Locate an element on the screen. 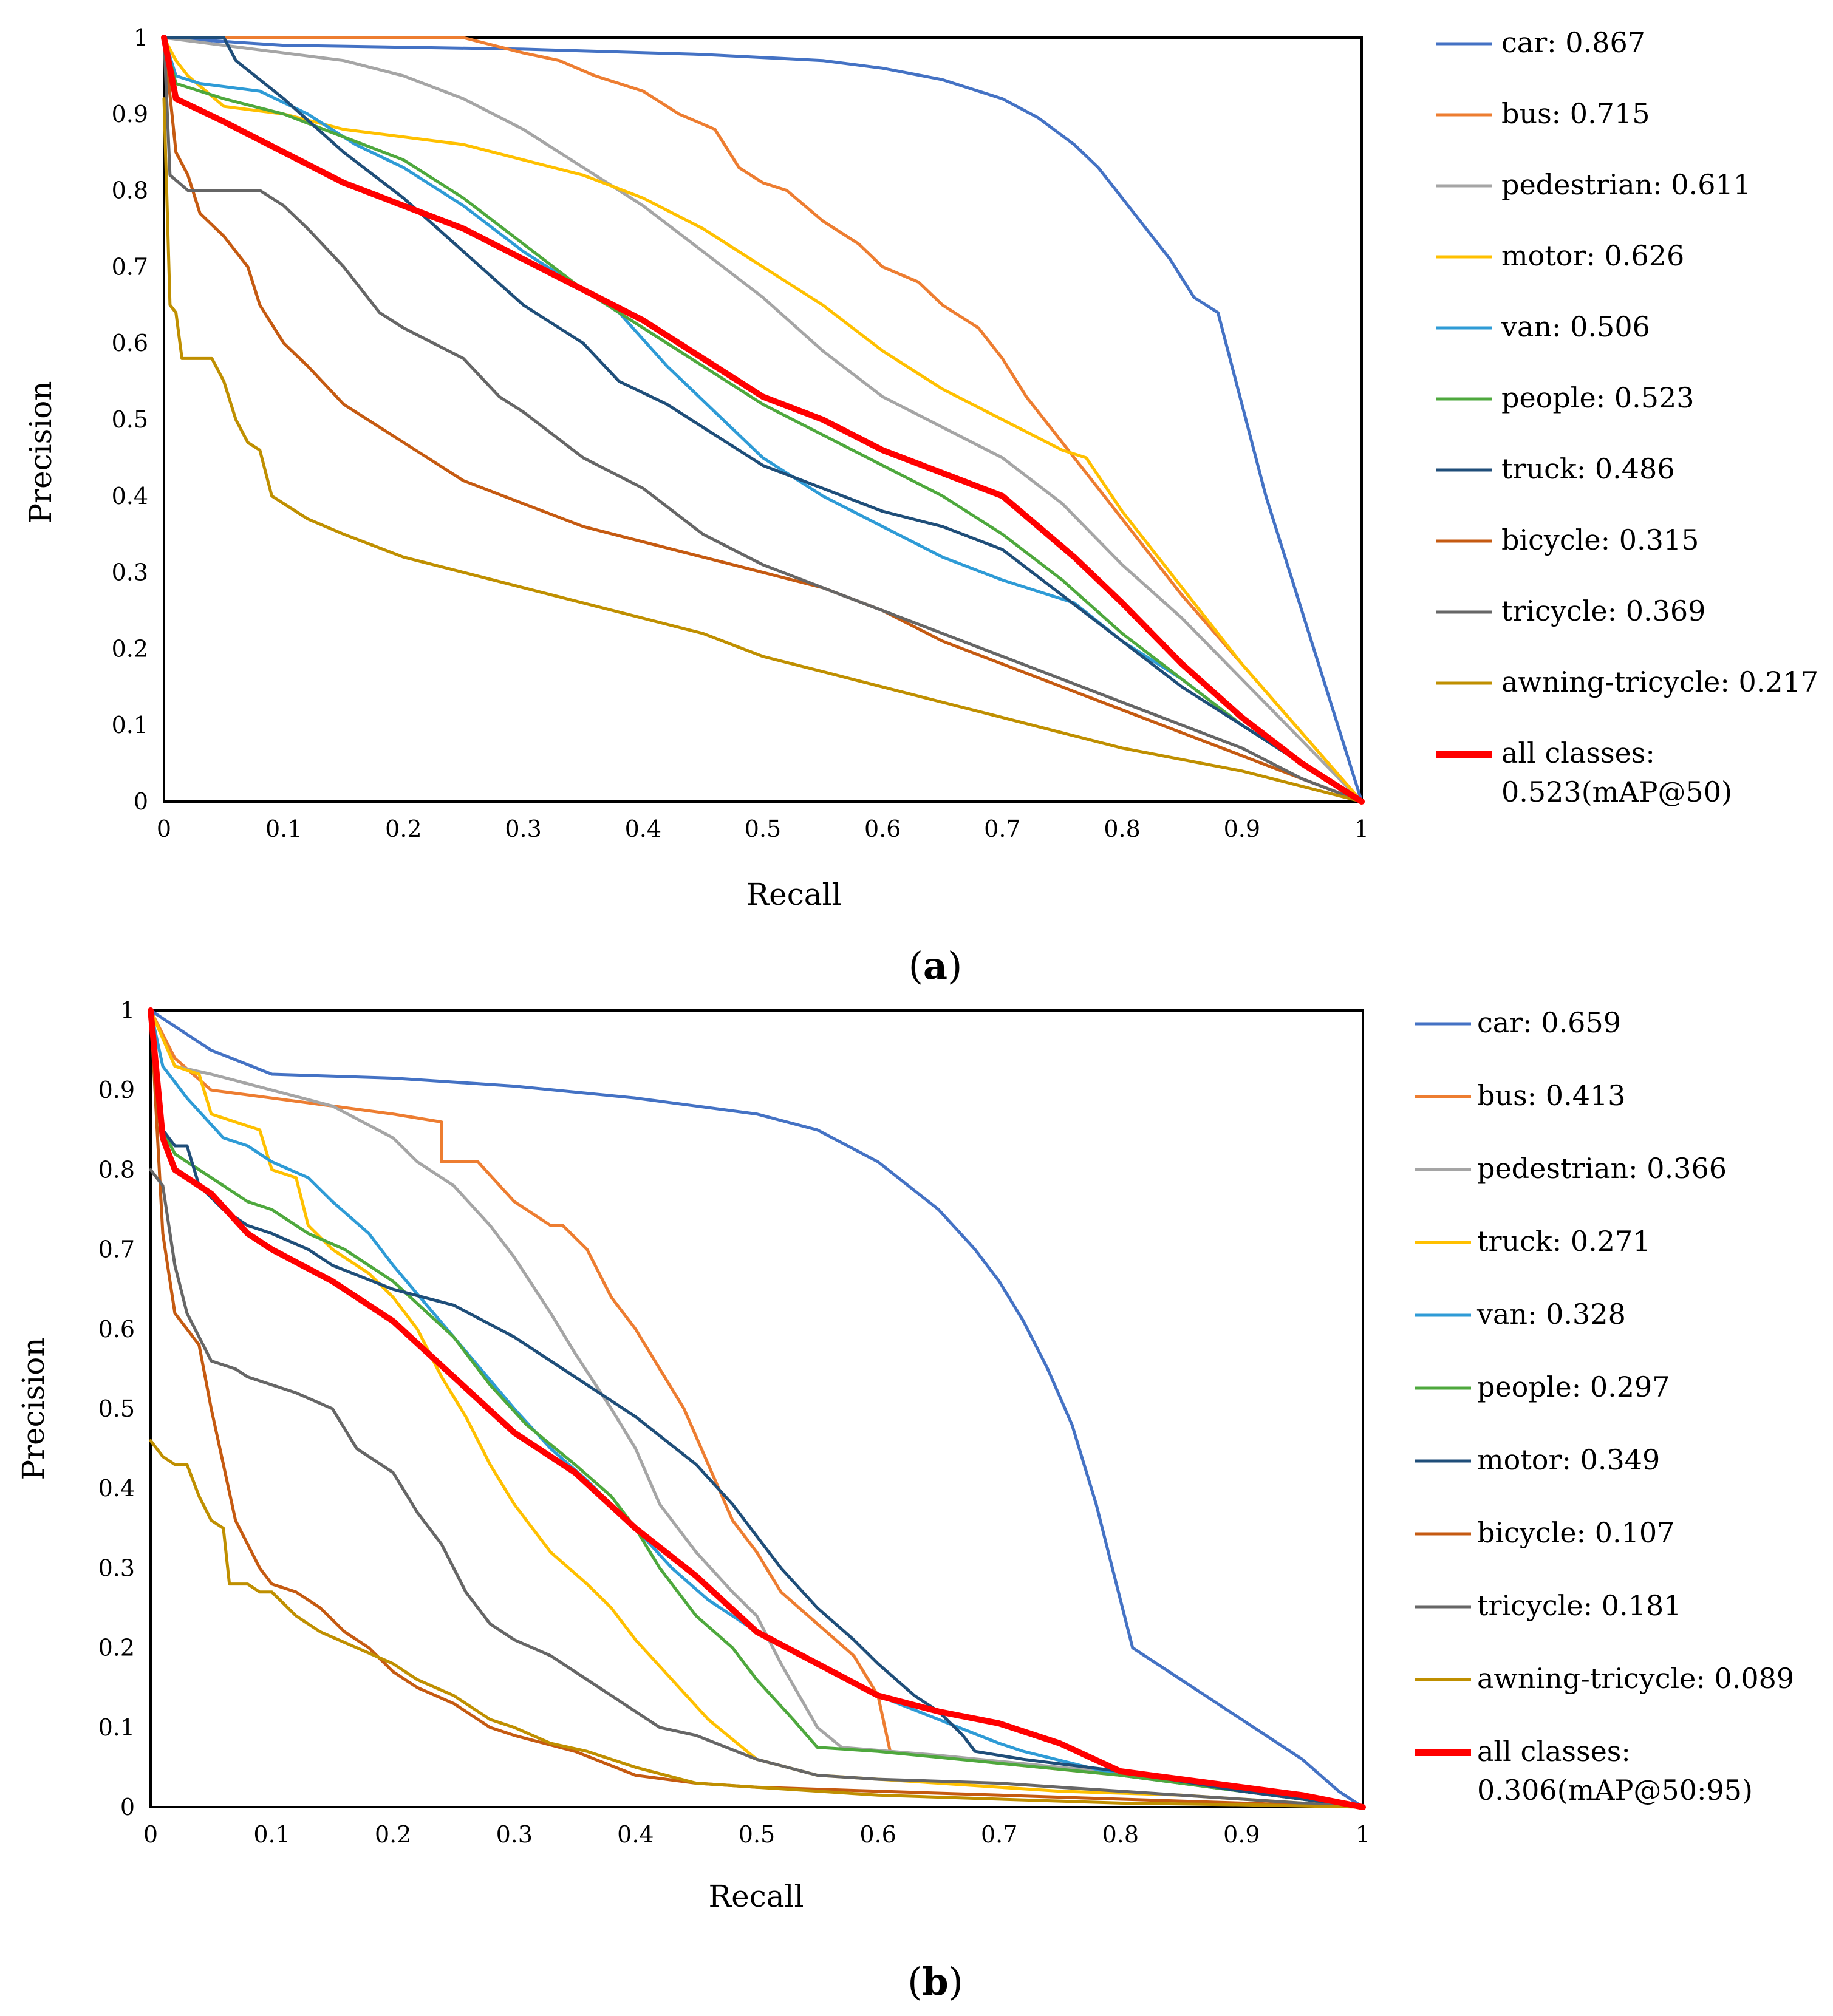 Image resolution: width=1833 pixels, height=2016 pixels. panel-caption-a: (a) is located at coordinates (936, 966).